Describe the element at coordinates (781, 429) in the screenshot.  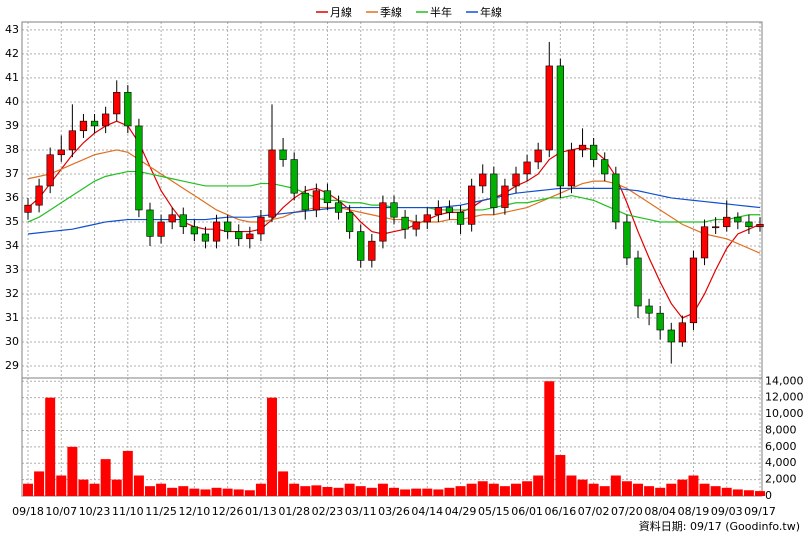
I see `y-tick-label: 8,000` at that location.